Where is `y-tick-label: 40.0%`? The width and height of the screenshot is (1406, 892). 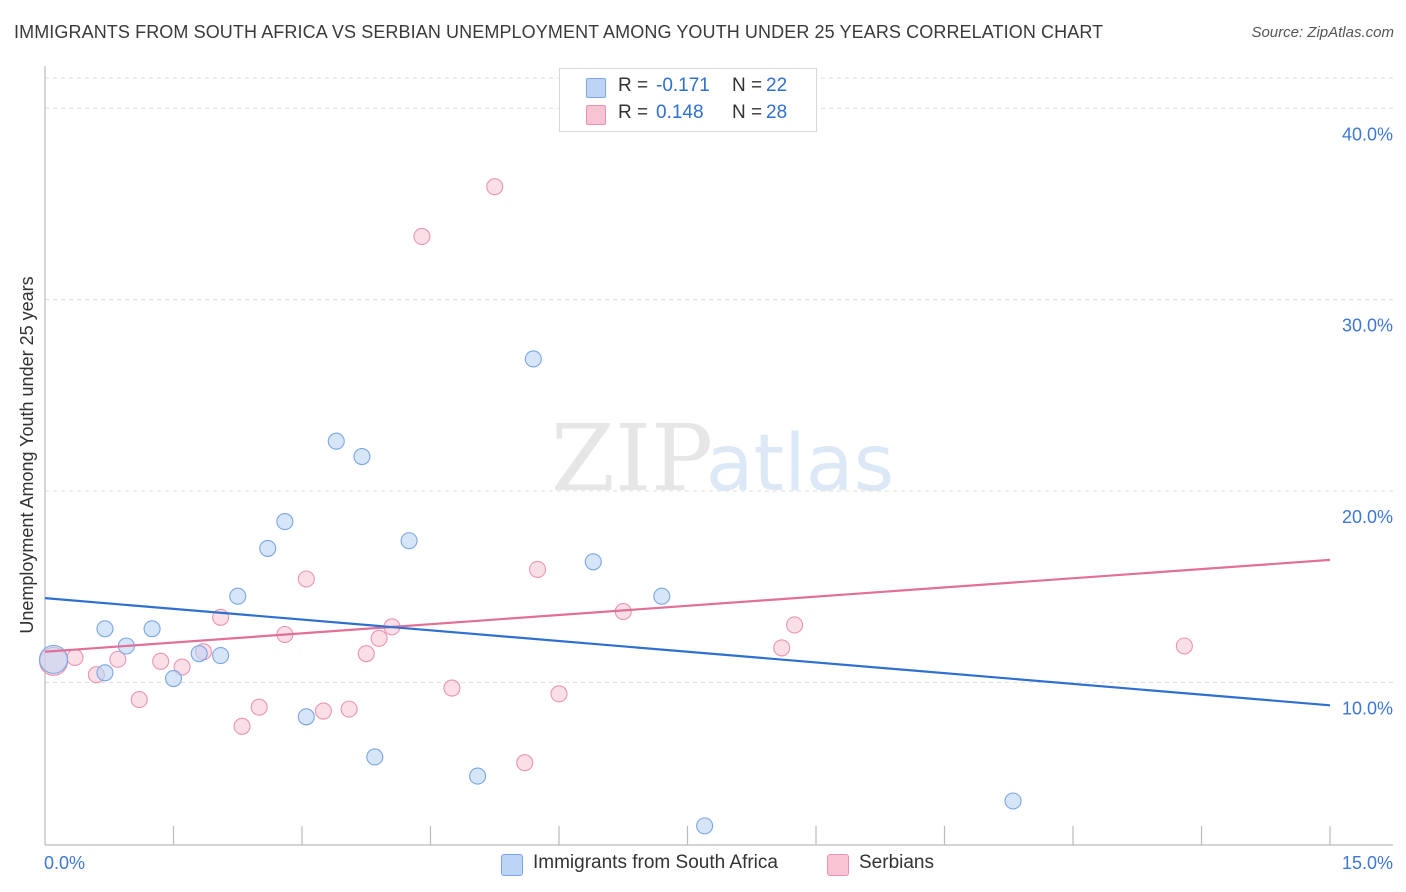
y-tick-label: 40.0% is located at coordinates (1367, 134).